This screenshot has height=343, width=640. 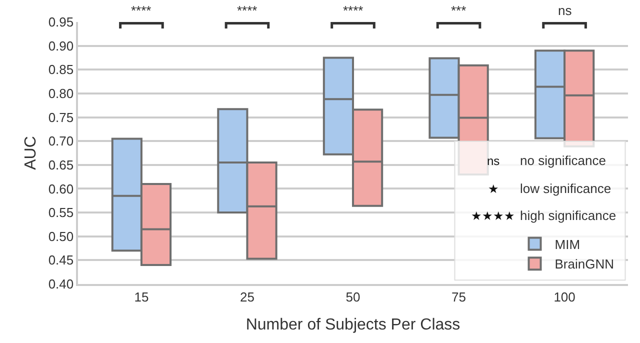 I want to click on y-tick-label: 0.80, so click(x=61, y=93).